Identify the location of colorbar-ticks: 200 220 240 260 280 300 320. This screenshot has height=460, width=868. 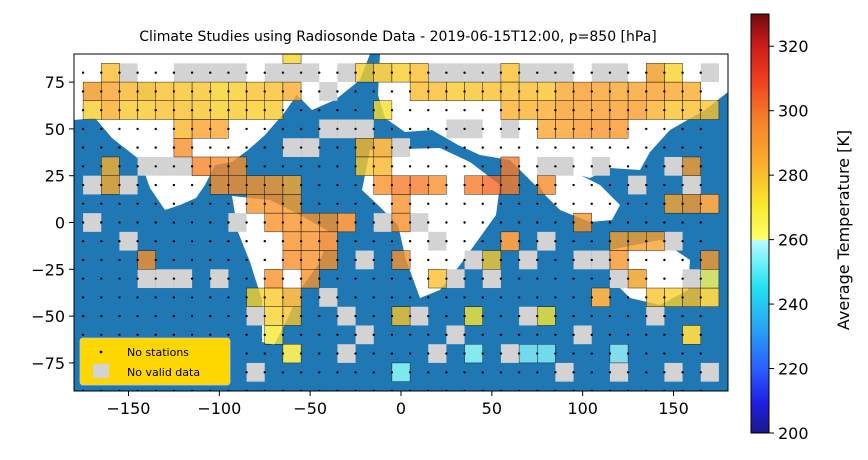
(789, 240).